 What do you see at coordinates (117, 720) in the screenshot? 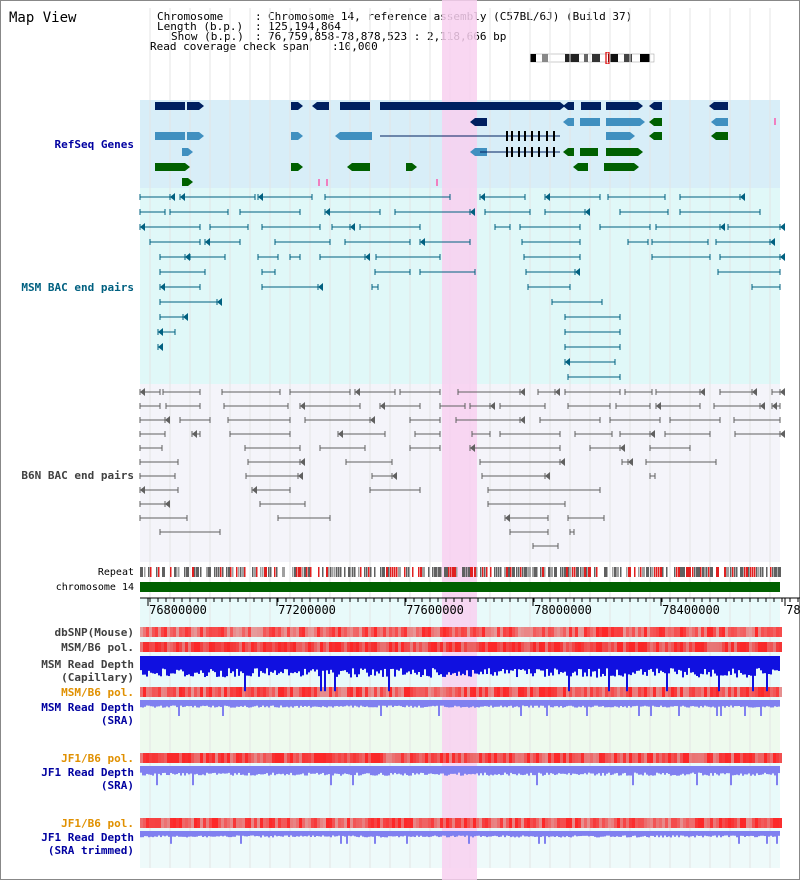
I see `msm-read-depth-sra-sub: (SRA)` at bounding box center [117, 720].